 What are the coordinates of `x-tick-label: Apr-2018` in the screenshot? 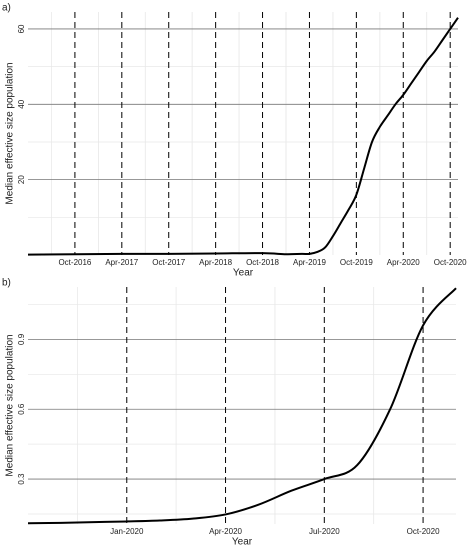 It's located at (215, 262).